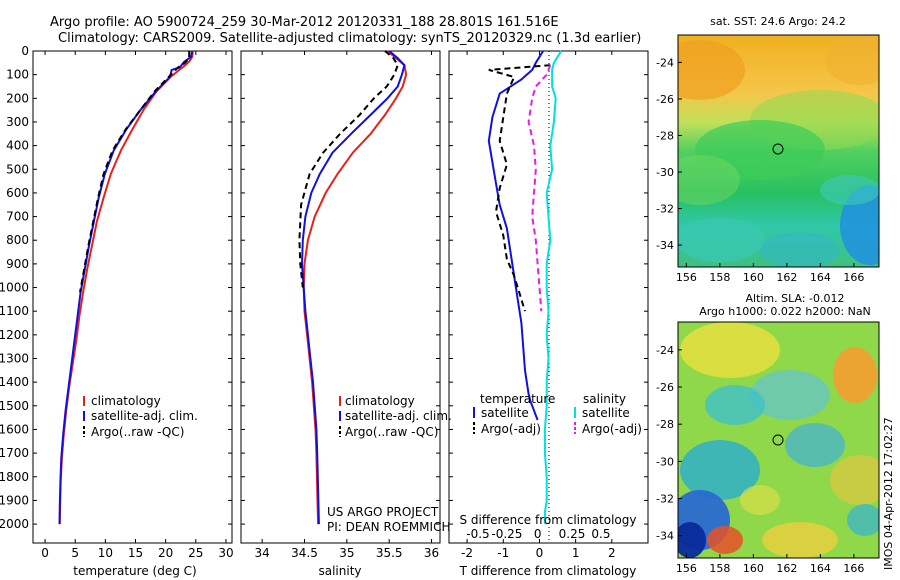 This screenshot has width=900, height=580. Describe the element at coordinates (17, 169) in the screenshot. I see `y-tick-label: 500` at that location.